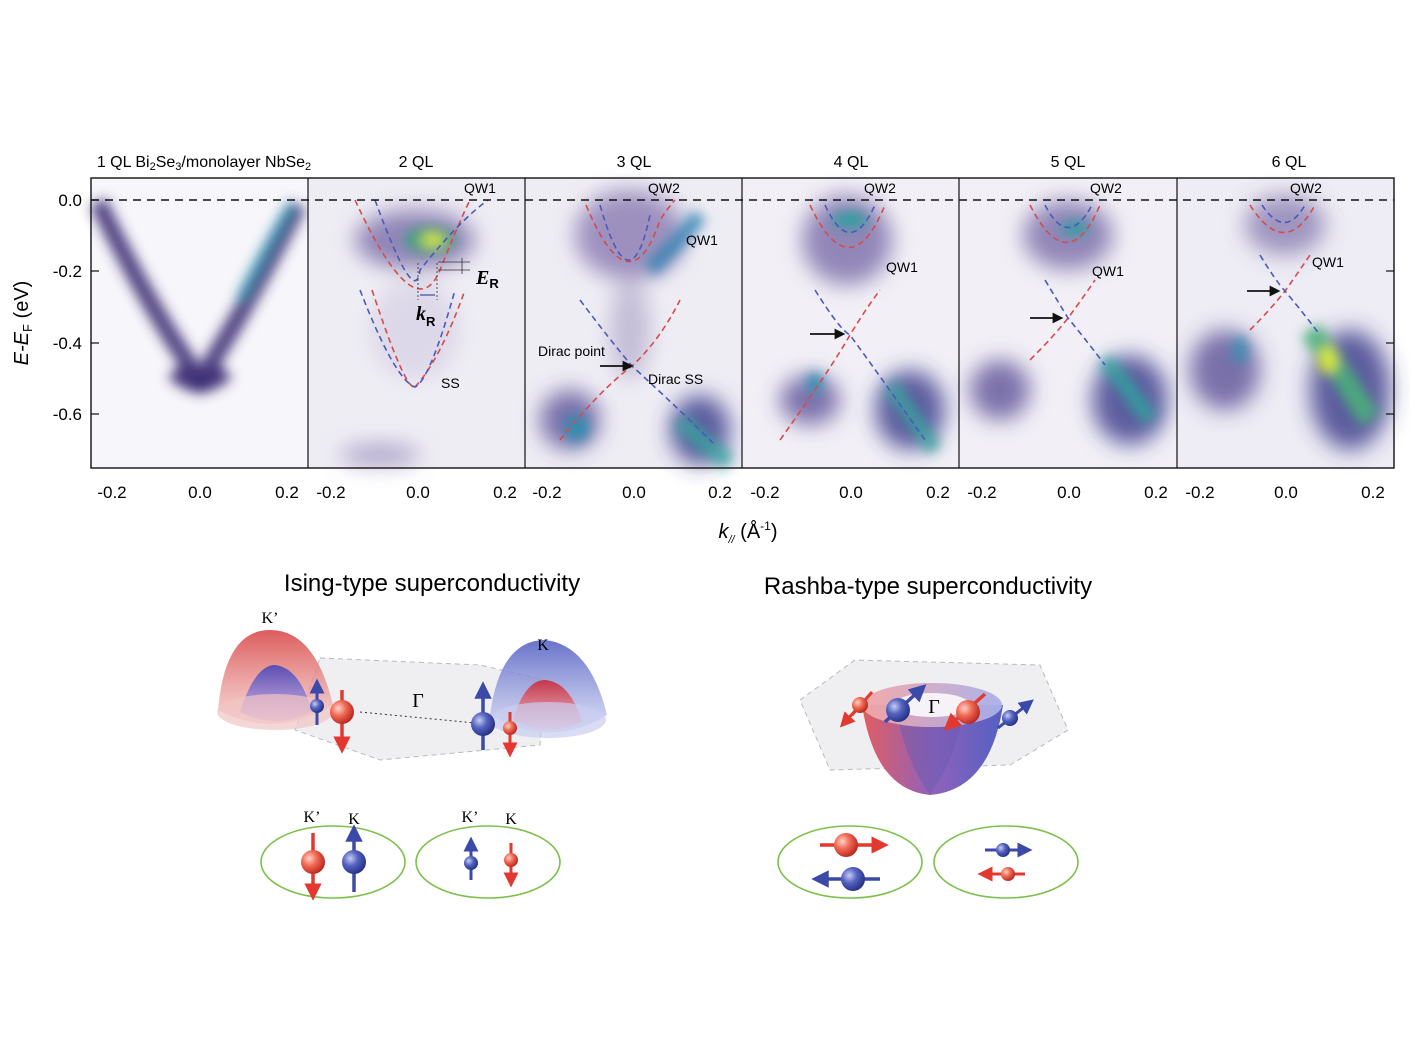  Describe the element at coordinates (270, 618) in the screenshot. I see `label-k-prime: K’` at that location.